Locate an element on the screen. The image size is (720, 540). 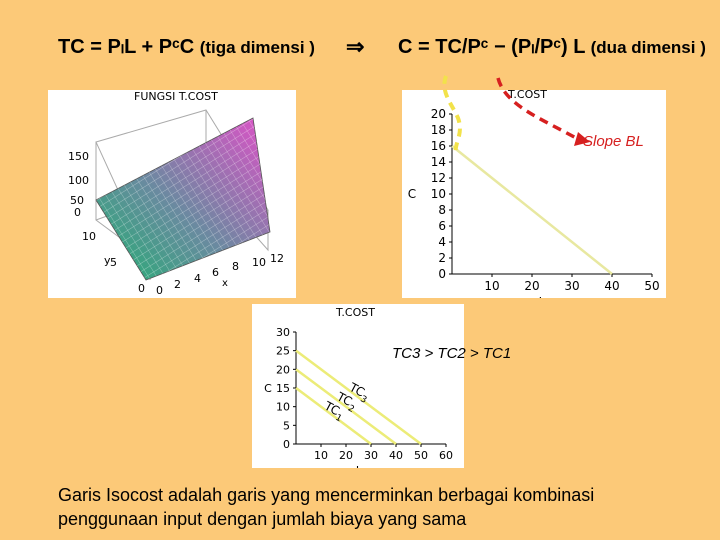
y-tick-label: 25 is located at coordinates (283, 351).